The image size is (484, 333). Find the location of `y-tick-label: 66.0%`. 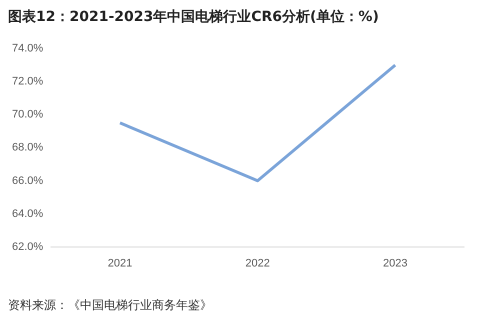

y-tick-label: 66.0% is located at coordinates (28, 180).